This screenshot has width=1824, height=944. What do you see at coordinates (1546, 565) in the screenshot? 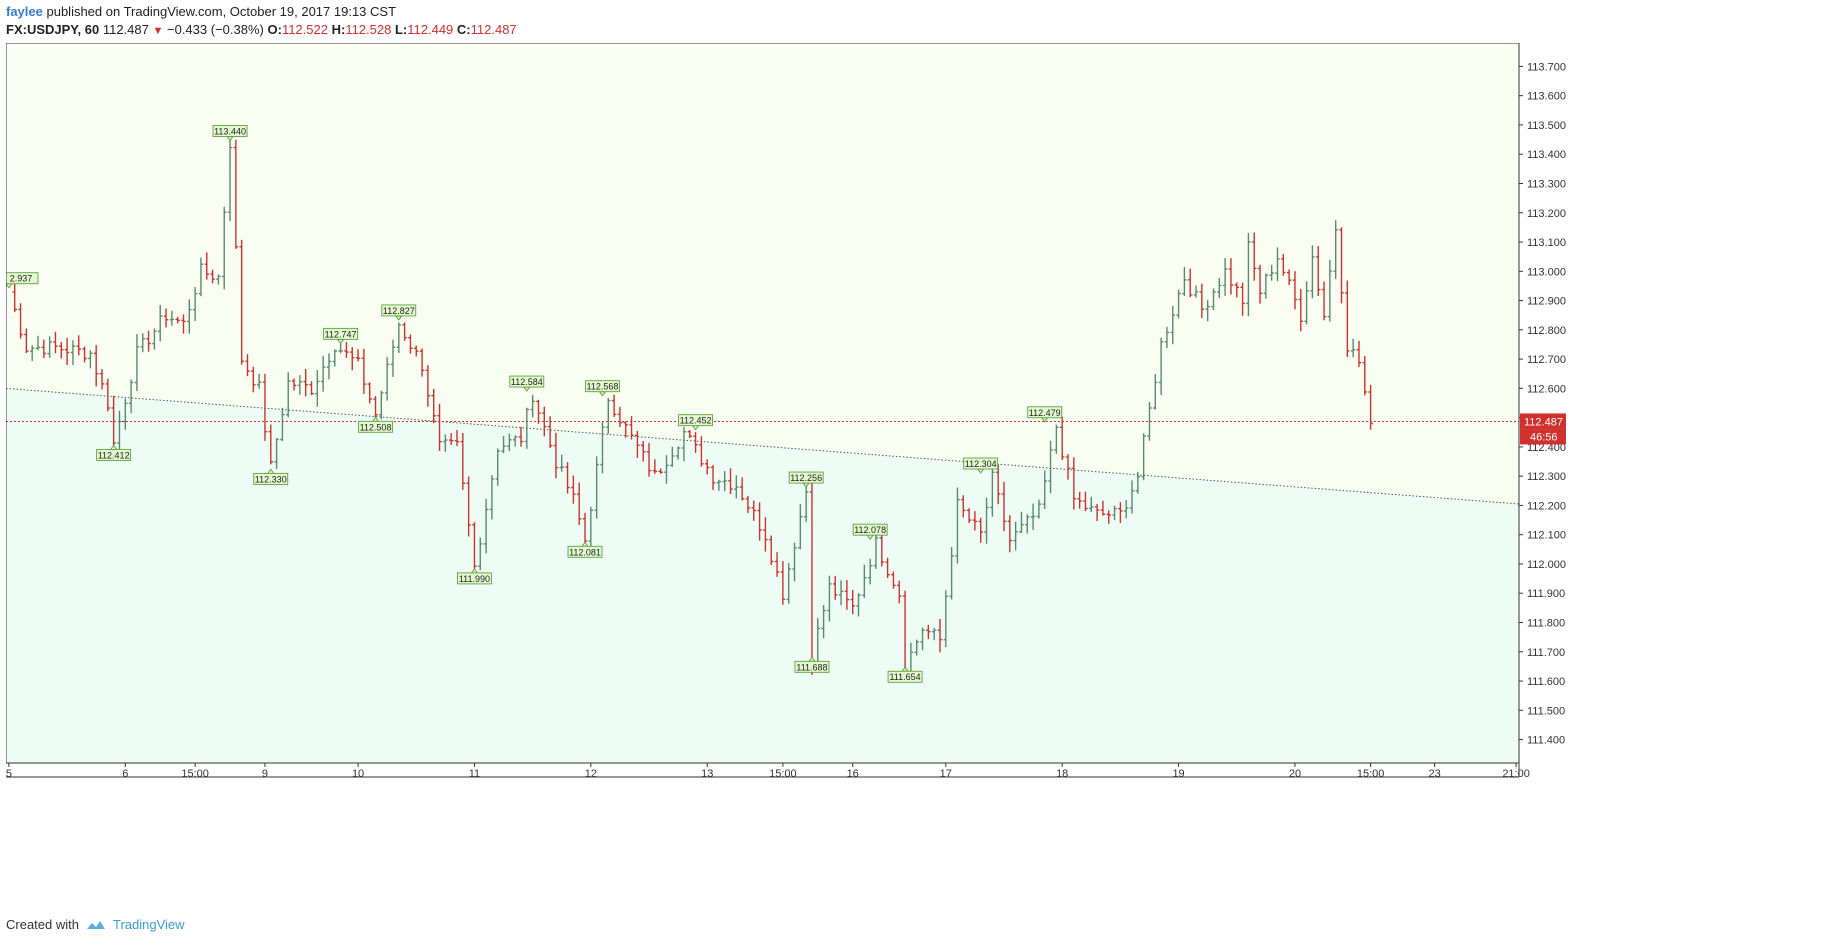
I see `price-tick-label: 112.000` at bounding box center [1546, 565].